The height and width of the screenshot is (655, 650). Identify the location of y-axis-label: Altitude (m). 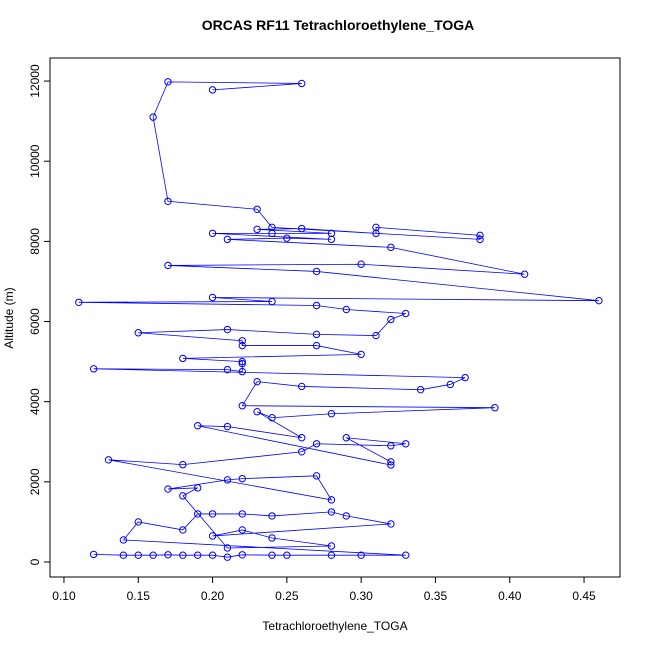
(9, 317).